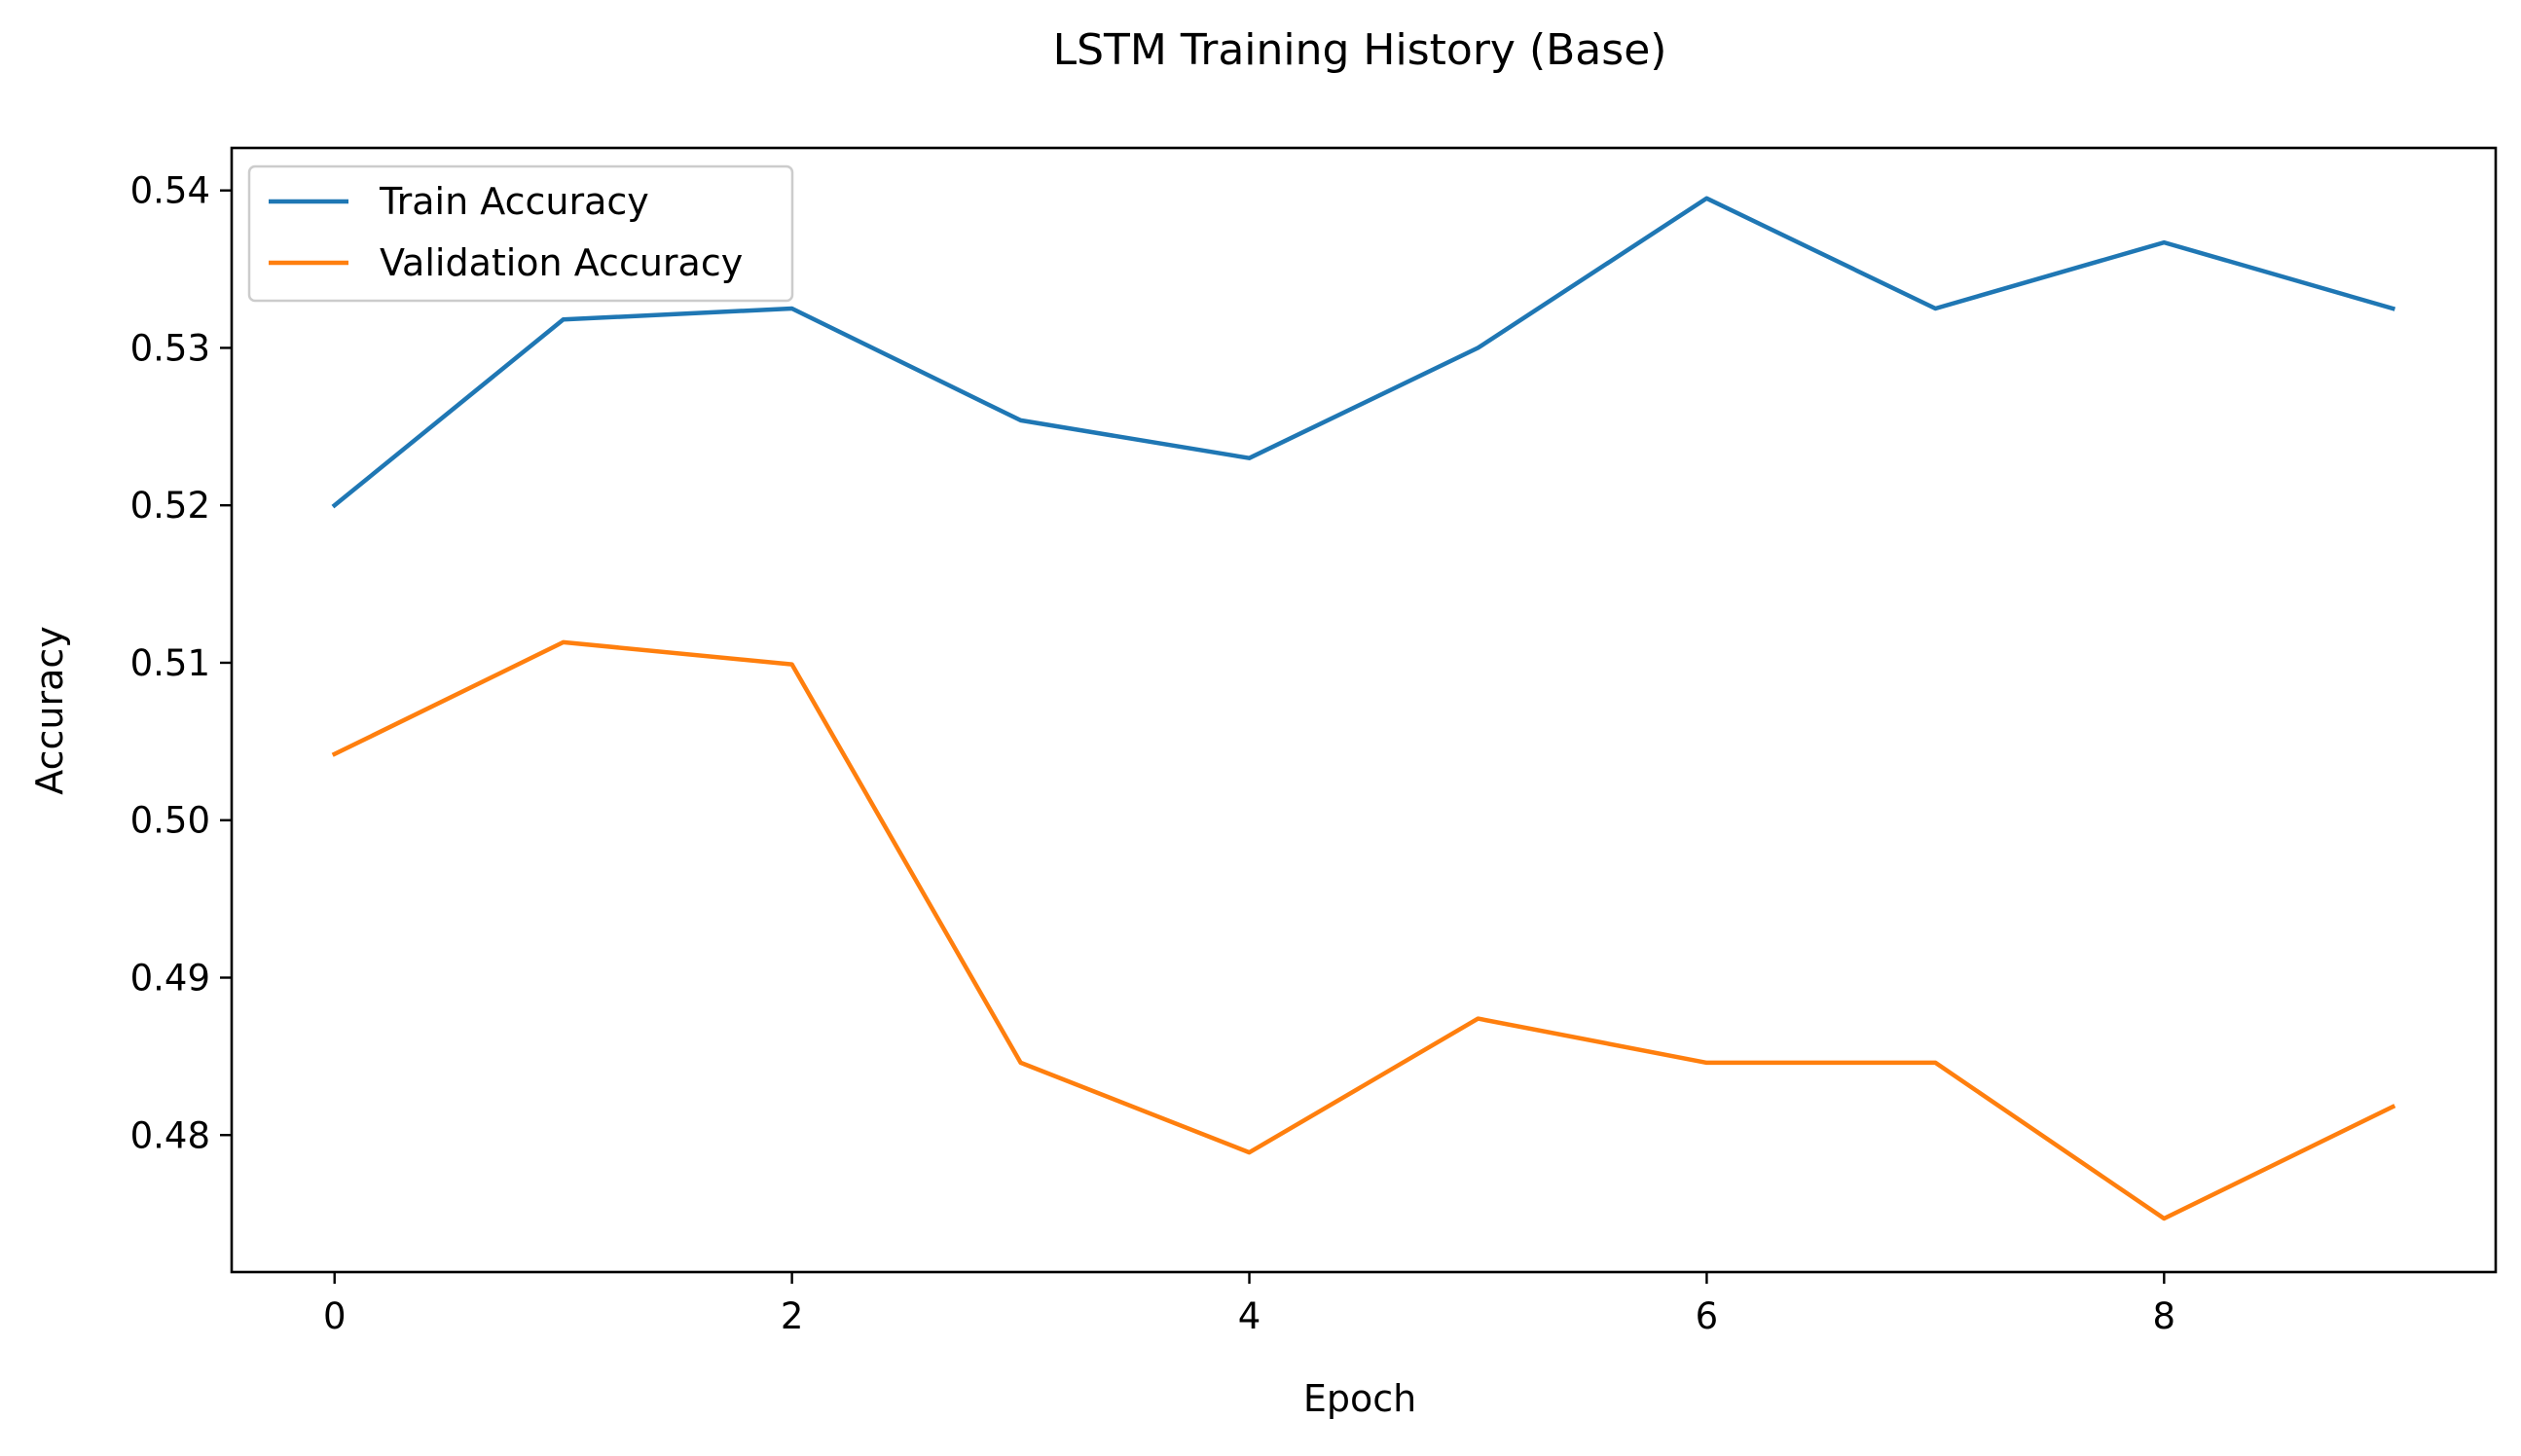 The width and height of the screenshot is (2521, 1456). Describe the element at coordinates (170, 348) in the screenshot. I see `y-tick-label: 0.53` at that location.